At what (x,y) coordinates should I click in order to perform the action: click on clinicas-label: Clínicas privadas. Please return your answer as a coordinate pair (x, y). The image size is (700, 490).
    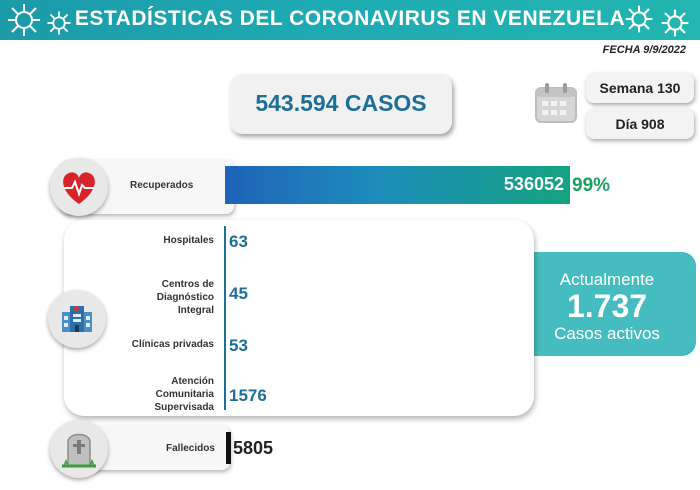
    Looking at the image, I should click on (172, 344).